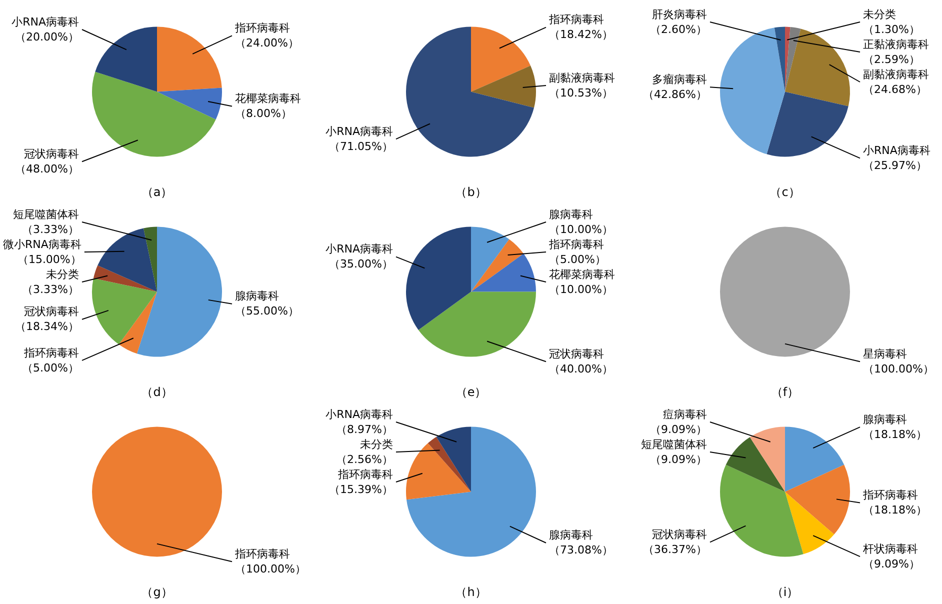 Image resolution: width=942 pixels, height=604 pixels. What do you see at coordinates (895, 165) in the screenshot?
I see `data-label: （25.97%）` at bounding box center [895, 165].